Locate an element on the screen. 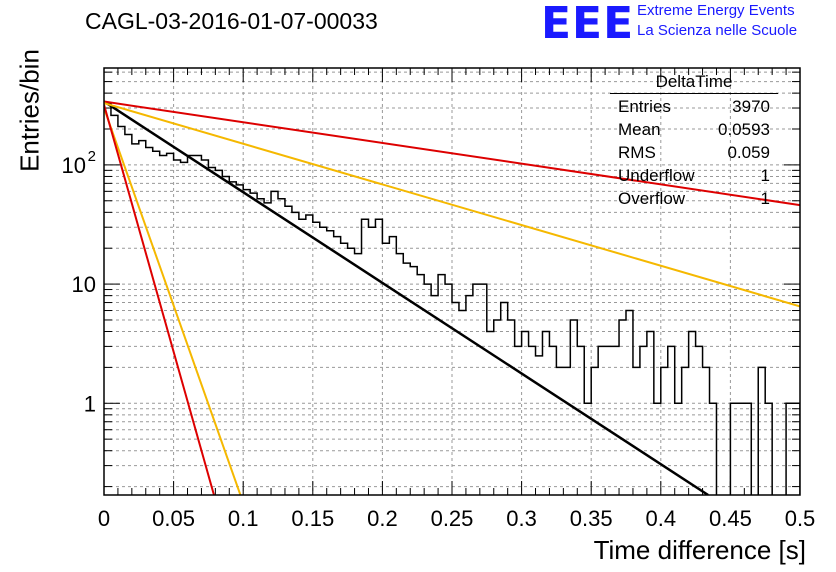  stats-value: 0.059 is located at coordinates (748, 152).